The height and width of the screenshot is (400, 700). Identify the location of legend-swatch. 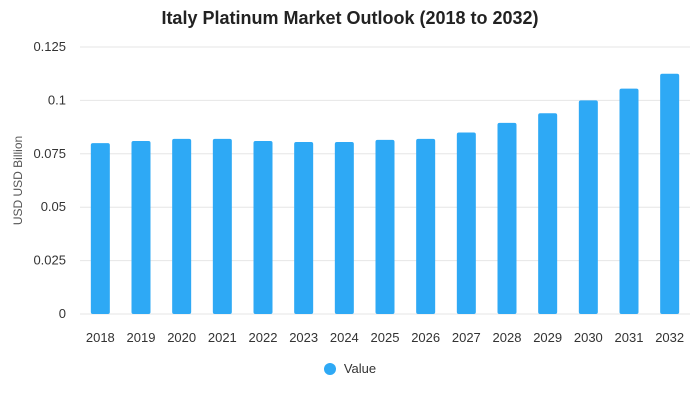
(329, 368).